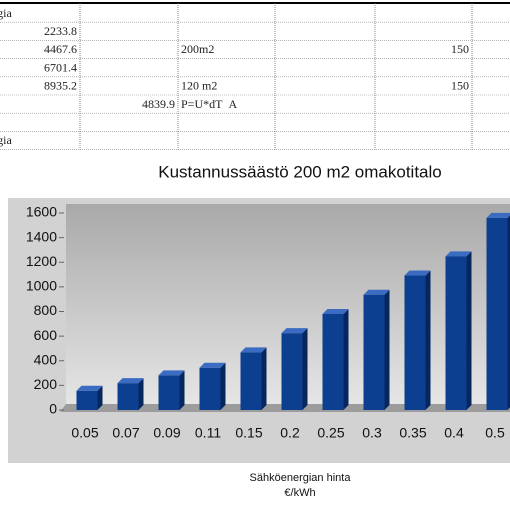 The image size is (510, 510). I want to click on y-tick-label: 0, so click(53, 409).